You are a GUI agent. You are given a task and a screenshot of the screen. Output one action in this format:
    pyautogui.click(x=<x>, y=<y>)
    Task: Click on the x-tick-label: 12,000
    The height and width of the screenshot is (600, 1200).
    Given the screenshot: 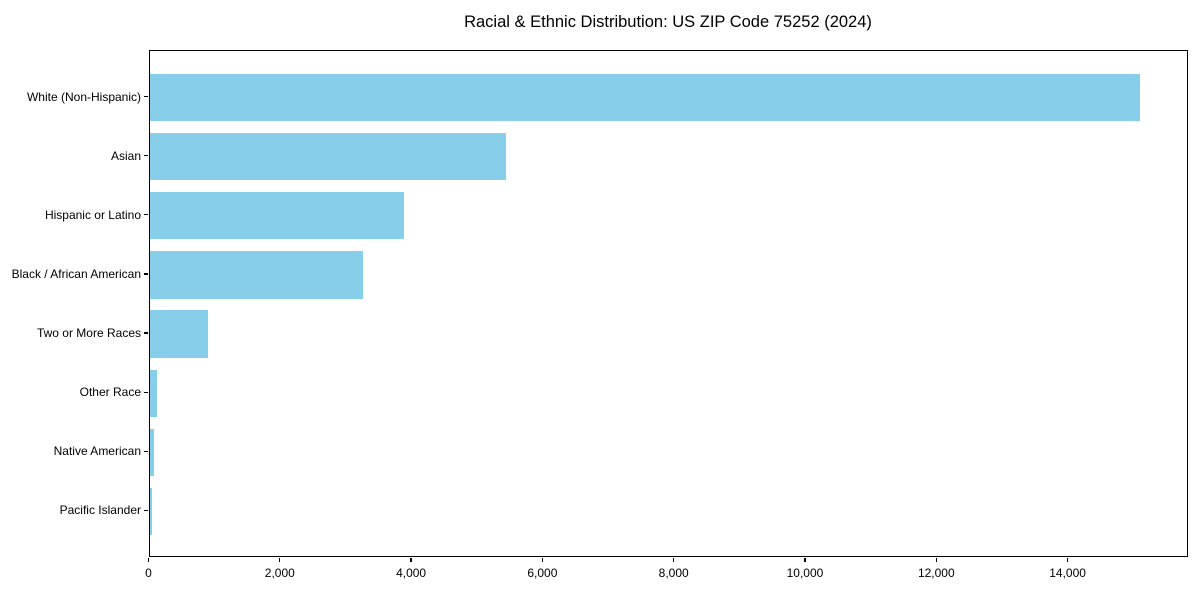 What is the action you would take?
    pyautogui.click(x=936, y=573)
    